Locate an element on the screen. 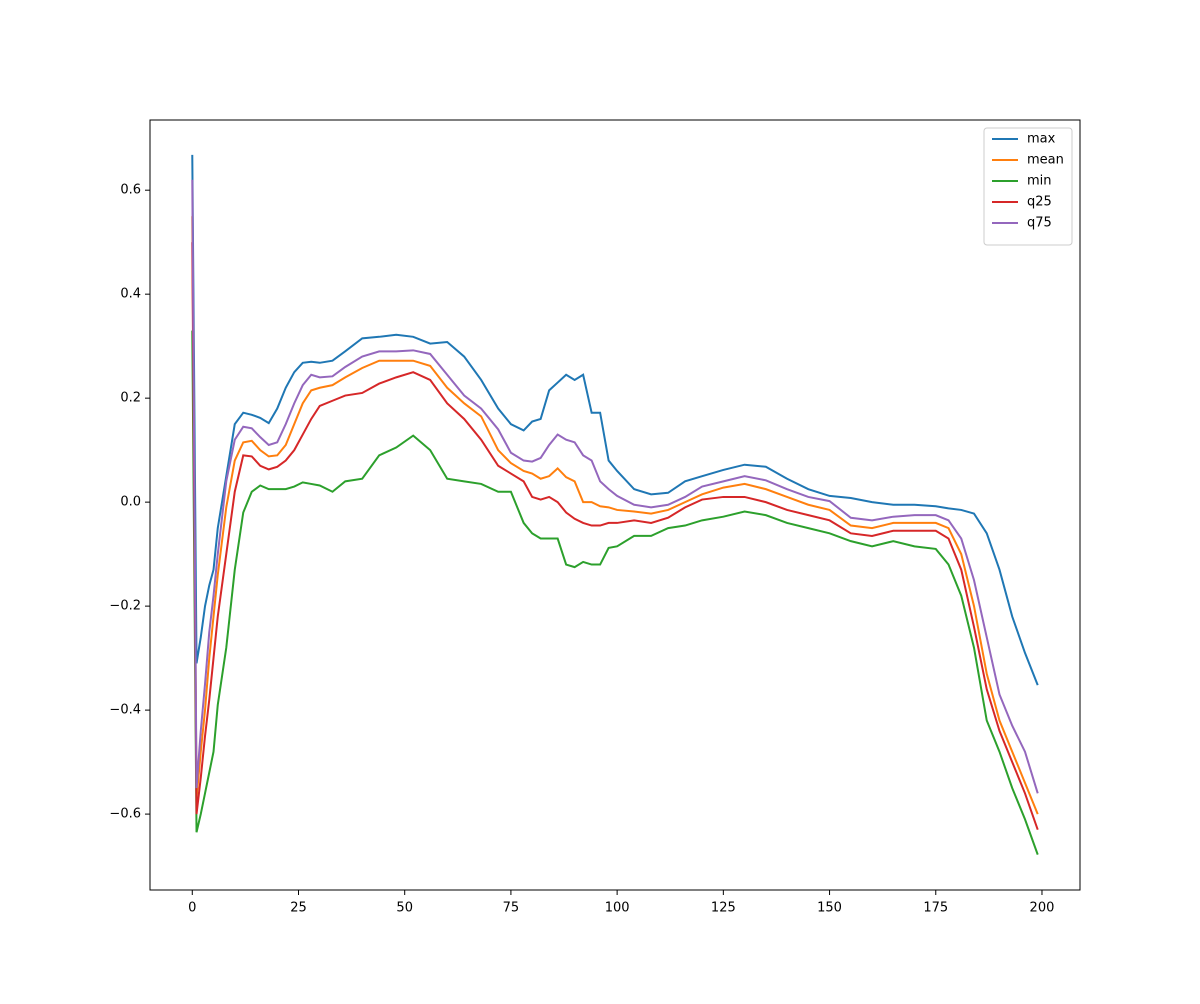  y-tick-label: −0.4 is located at coordinates (125, 710).